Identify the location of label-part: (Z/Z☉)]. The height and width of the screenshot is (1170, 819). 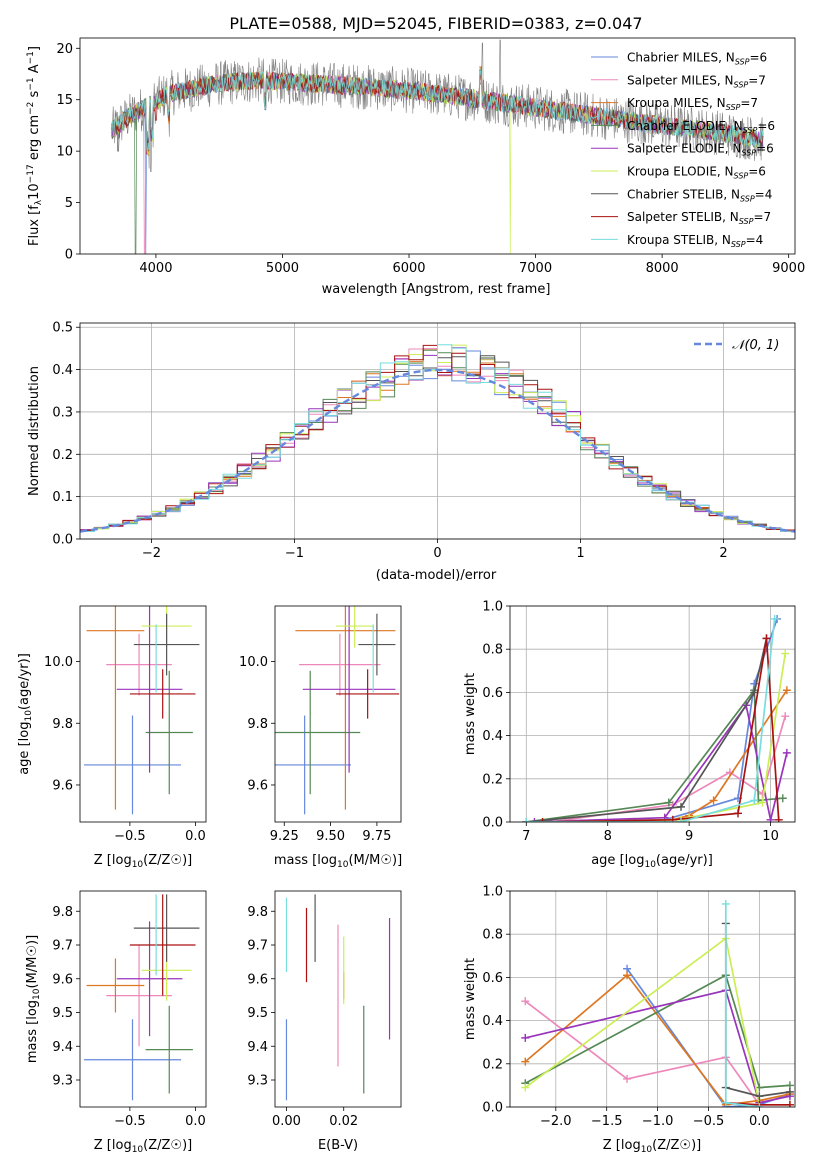
(167, 860).